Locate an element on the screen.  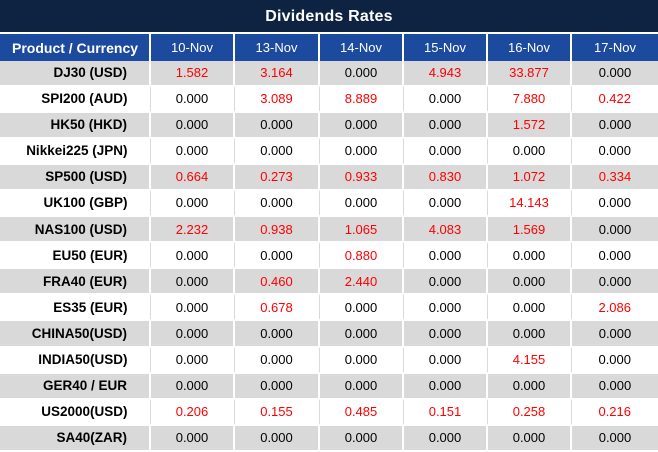
value-cell: 3.089 is located at coordinates (277, 99).